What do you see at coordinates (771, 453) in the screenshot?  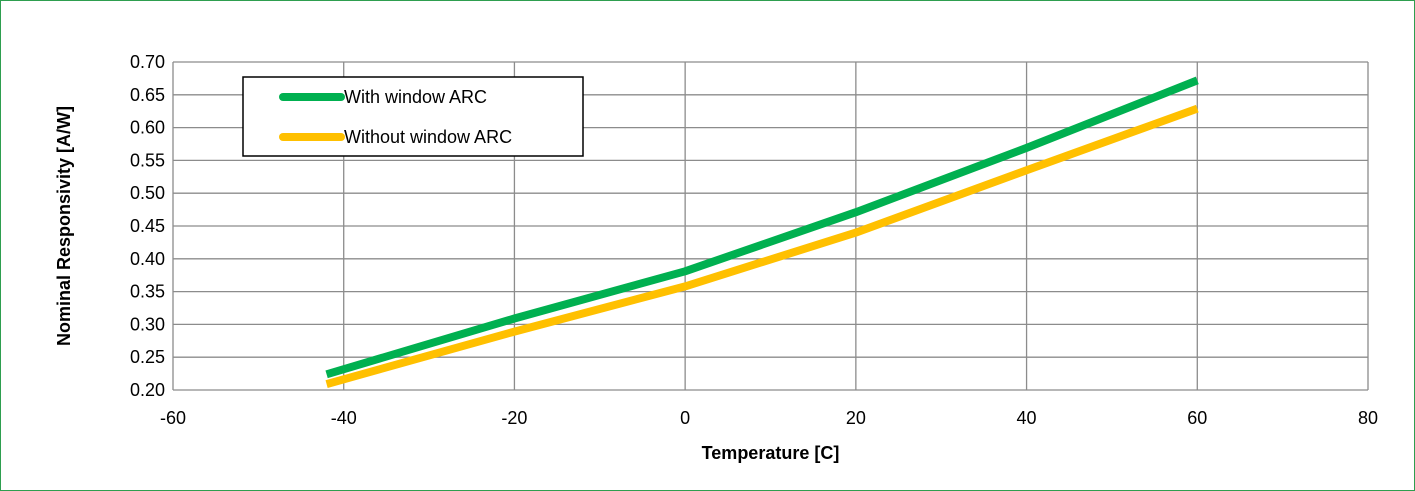 I see `x-axis-title: Temperature [C]` at bounding box center [771, 453].